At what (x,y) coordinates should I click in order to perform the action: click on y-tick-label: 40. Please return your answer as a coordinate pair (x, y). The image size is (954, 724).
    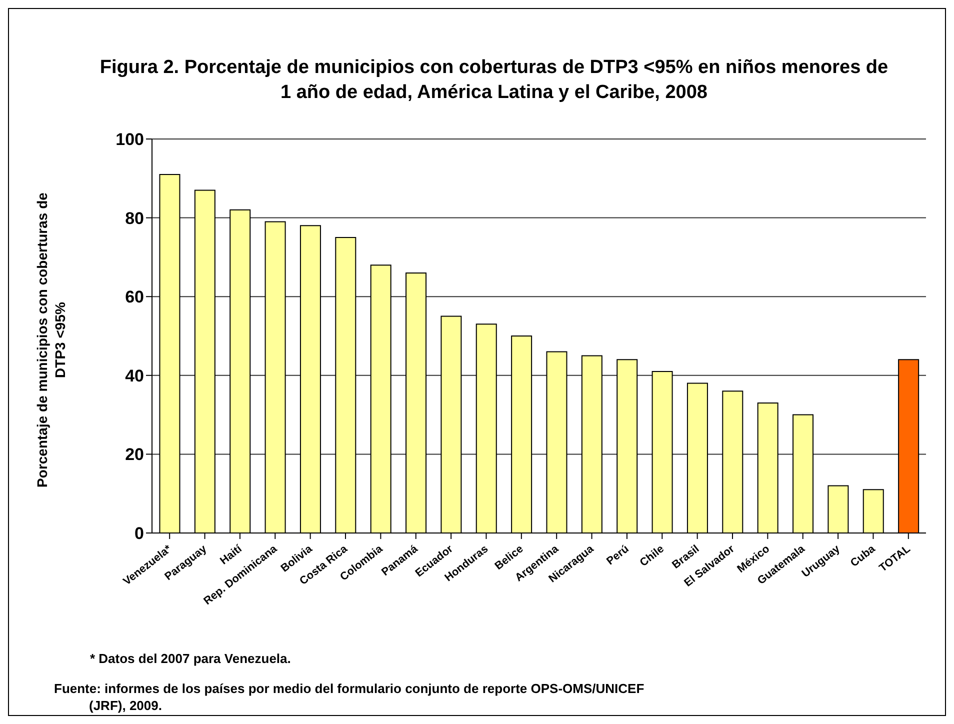
    Looking at the image, I should click on (134, 376).